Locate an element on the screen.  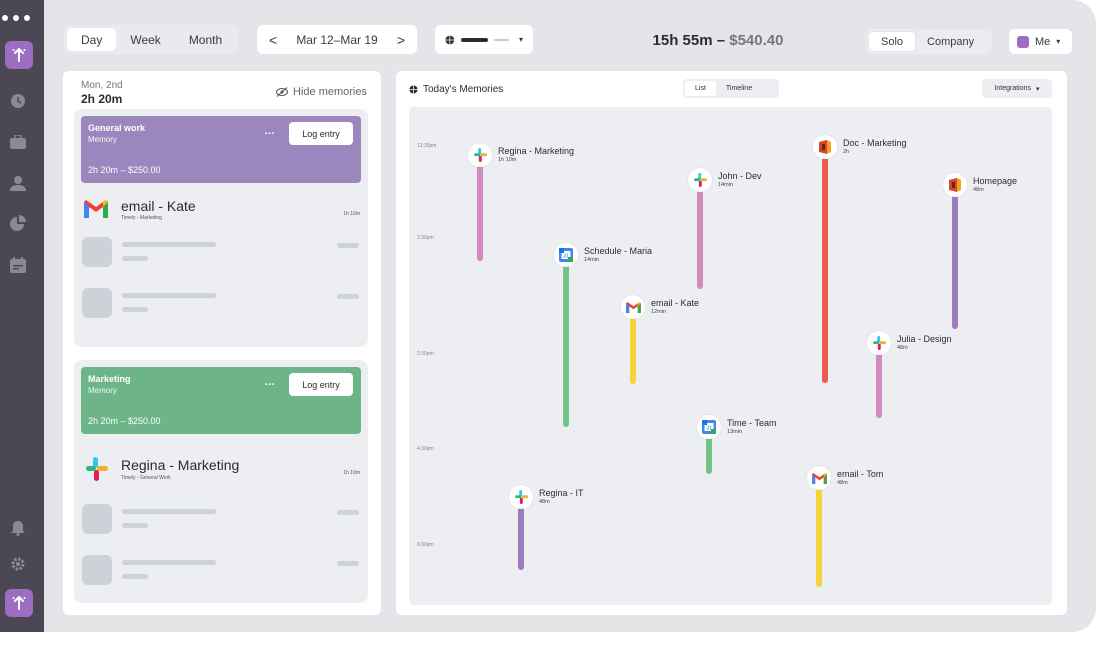
tab-list: List is located at coordinates (700, 88).